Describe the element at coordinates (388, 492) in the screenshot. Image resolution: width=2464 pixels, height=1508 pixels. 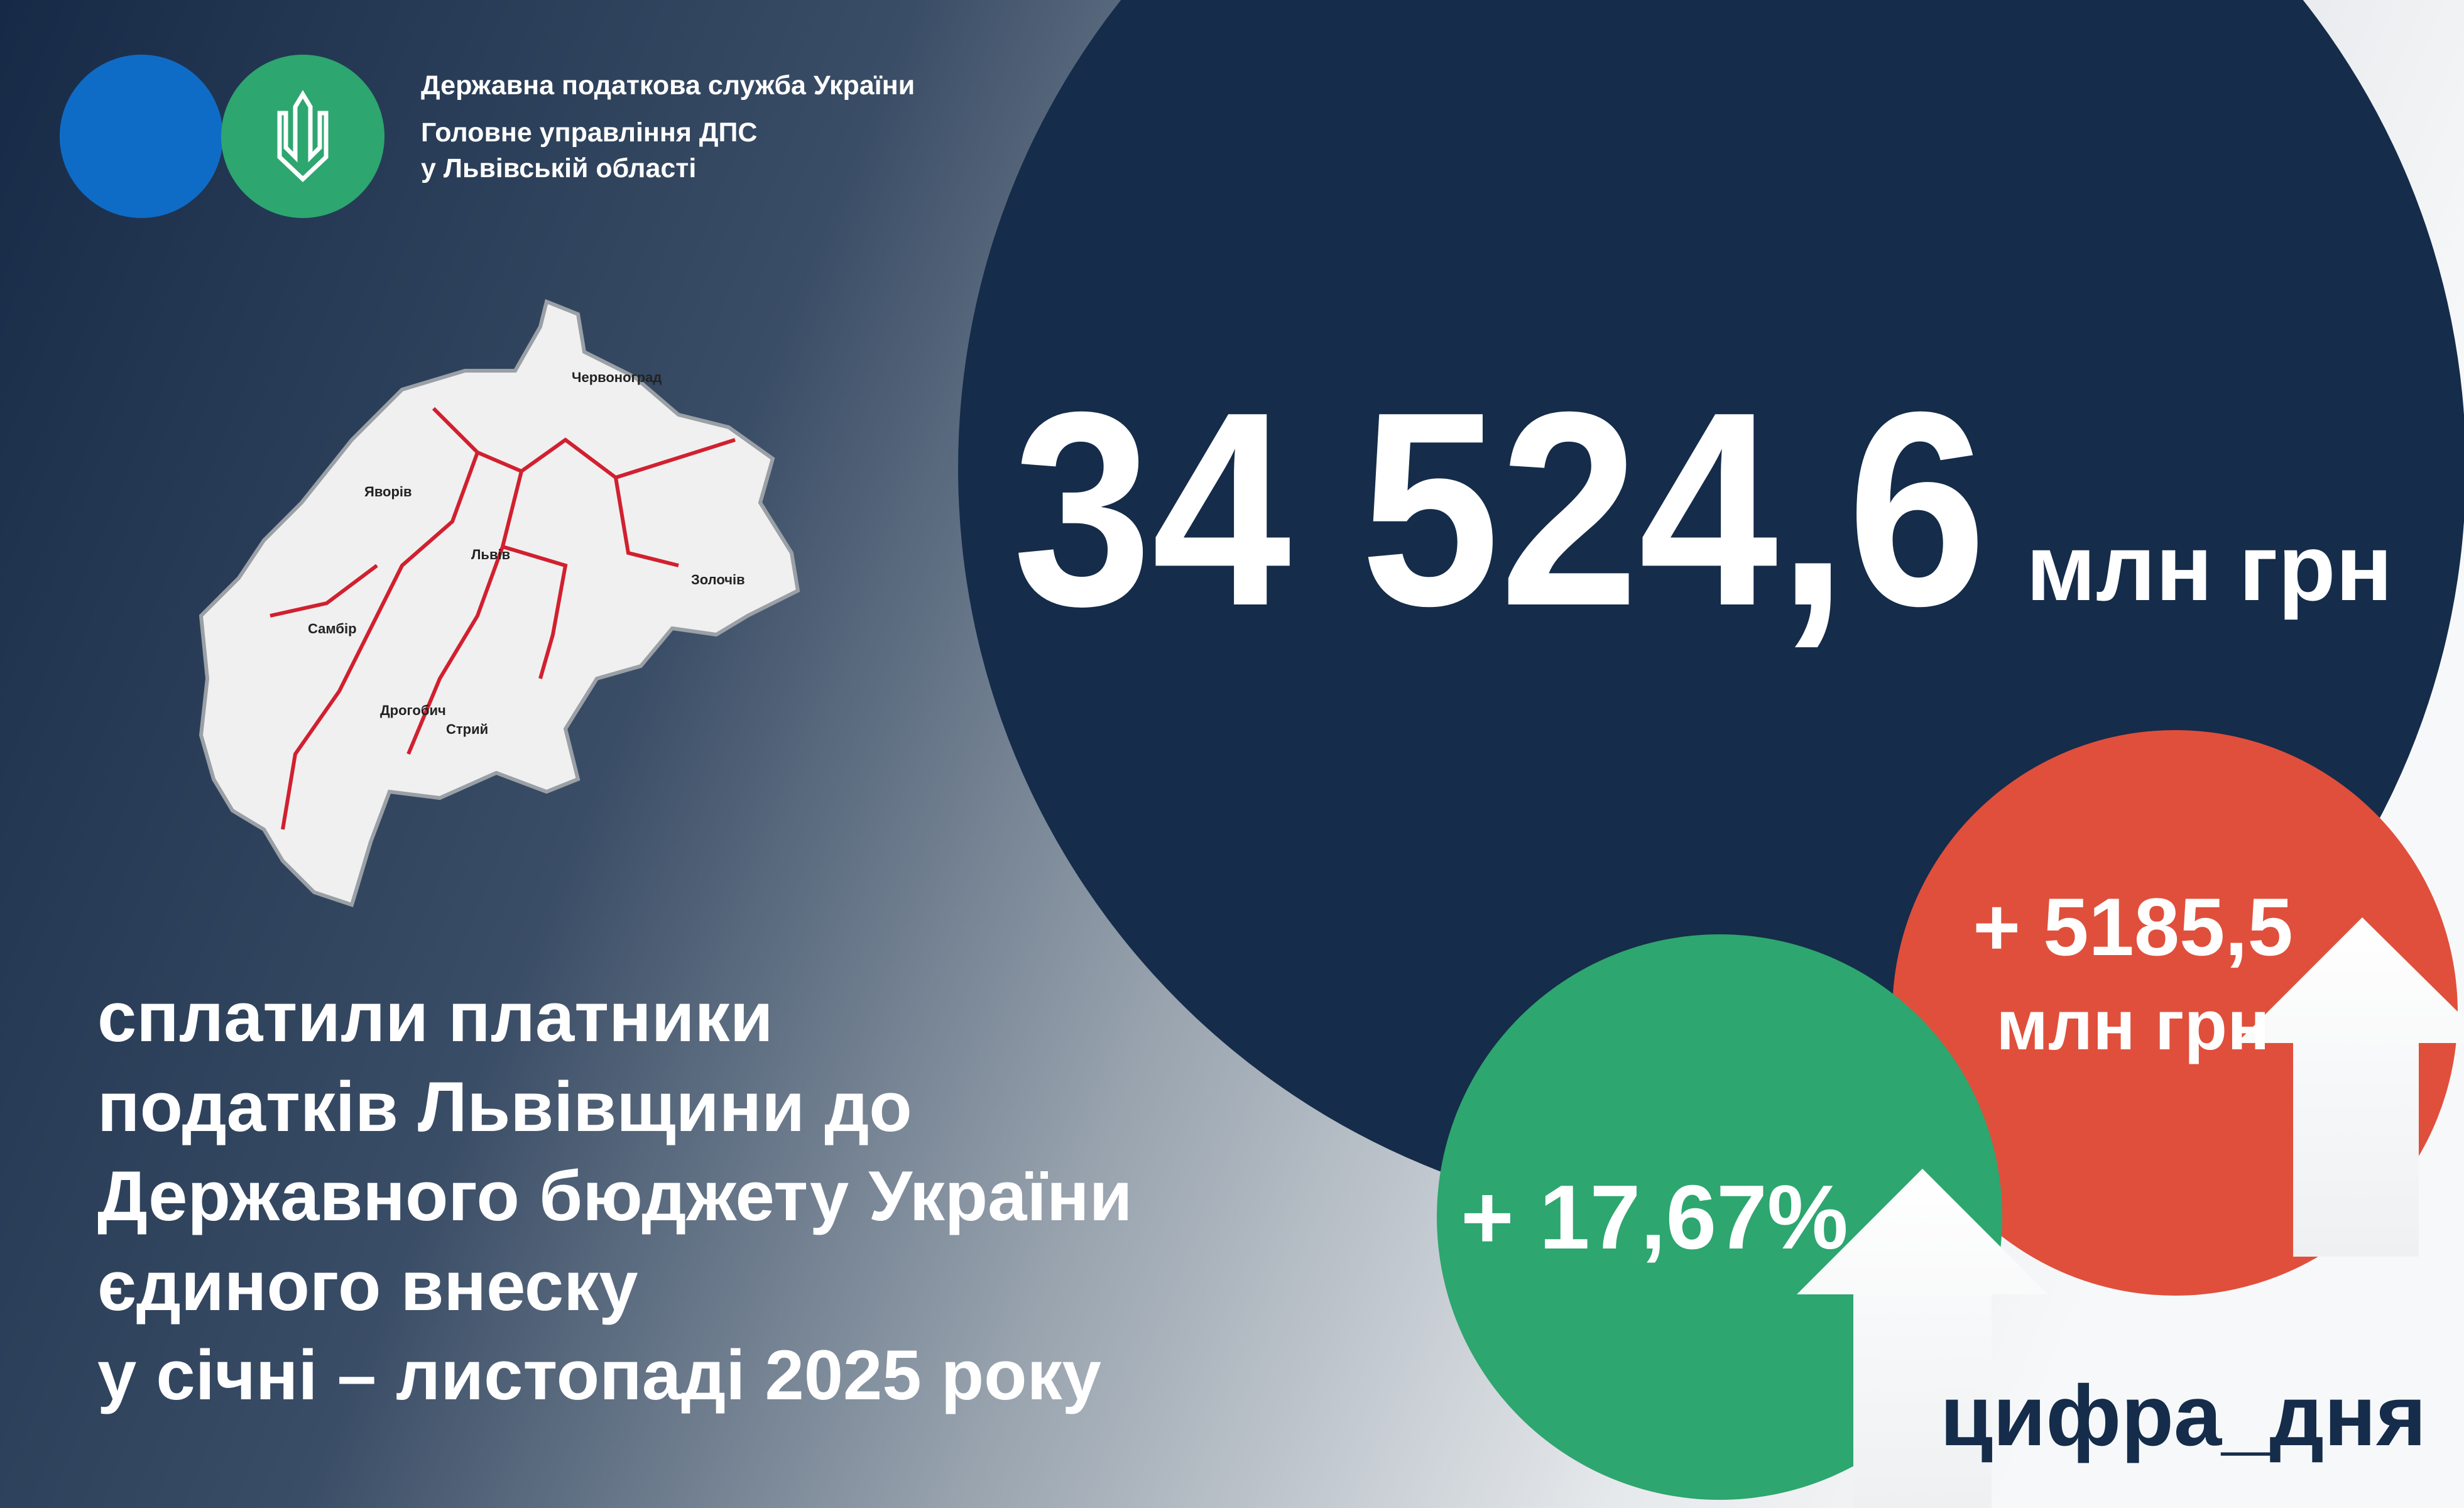
I see `map-city: Яворів` at that location.